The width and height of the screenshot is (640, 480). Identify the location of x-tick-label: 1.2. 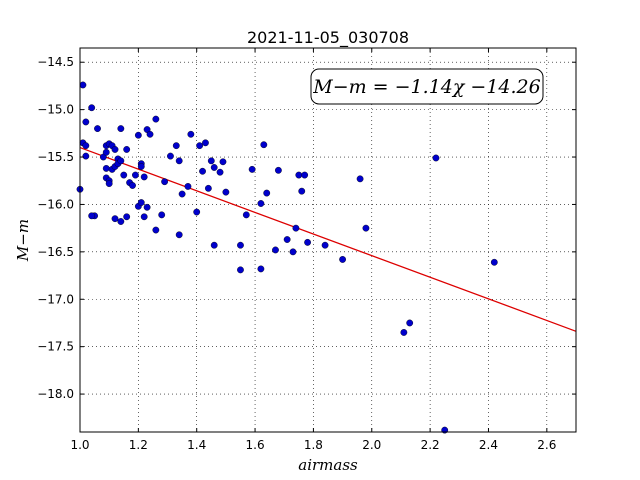
(138, 445).